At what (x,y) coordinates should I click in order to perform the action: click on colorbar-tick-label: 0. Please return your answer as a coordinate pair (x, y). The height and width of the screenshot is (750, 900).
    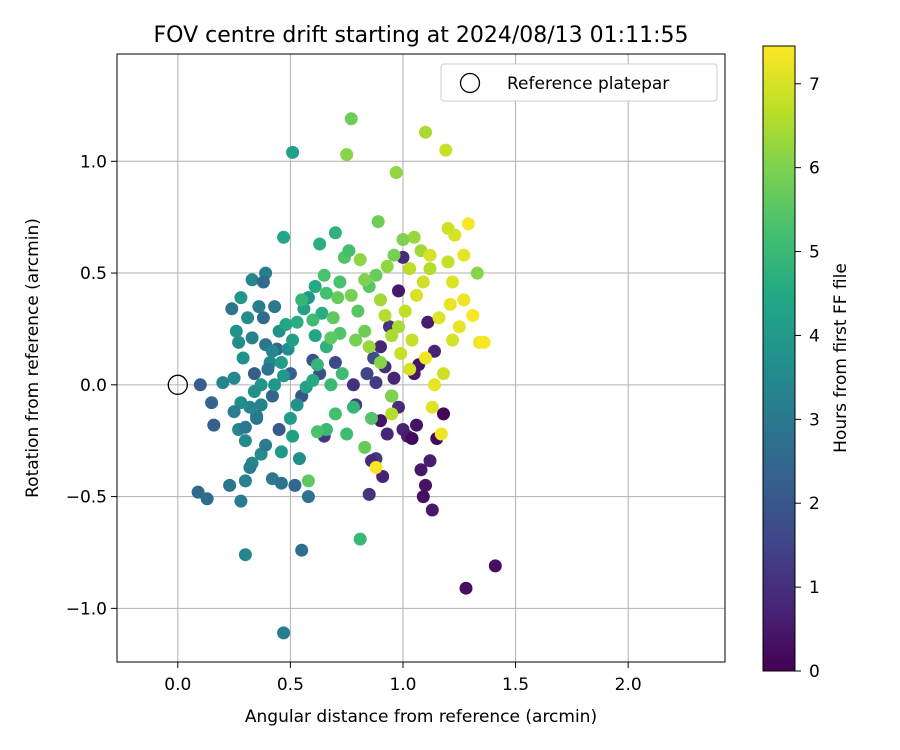
    Looking at the image, I should click on (814, 672).